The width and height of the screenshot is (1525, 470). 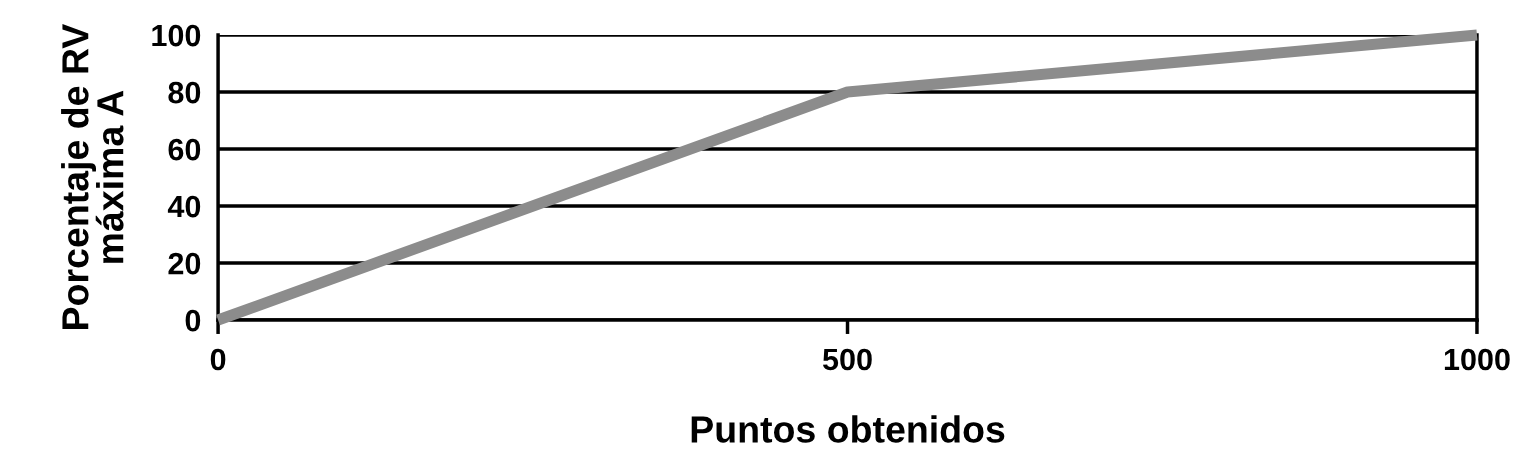 What do you see at coordinates (847, 359) in the screenshot?
I see `x-tick-label: 500` at bounding box center [847, 359].